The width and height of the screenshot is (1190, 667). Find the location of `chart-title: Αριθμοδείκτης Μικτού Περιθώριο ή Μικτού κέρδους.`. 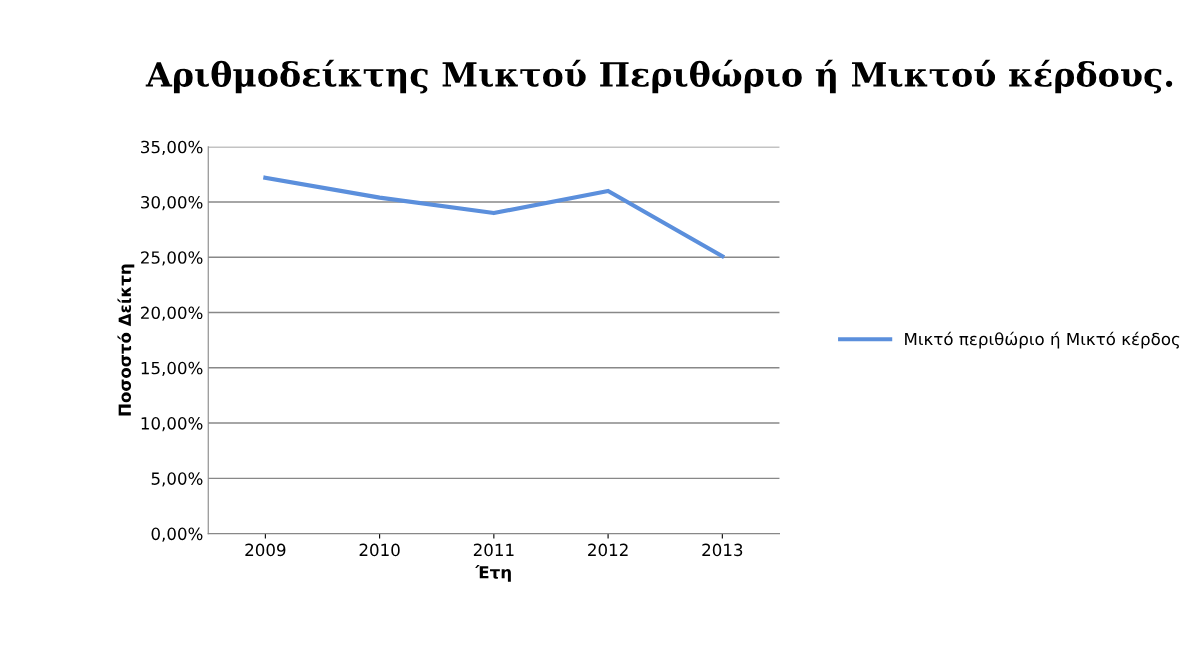

chart-title: Αριθμοδείκτης Μικτού Περιθώριο ή Μικτού κέρδους. is located at coordinates (659, 76).